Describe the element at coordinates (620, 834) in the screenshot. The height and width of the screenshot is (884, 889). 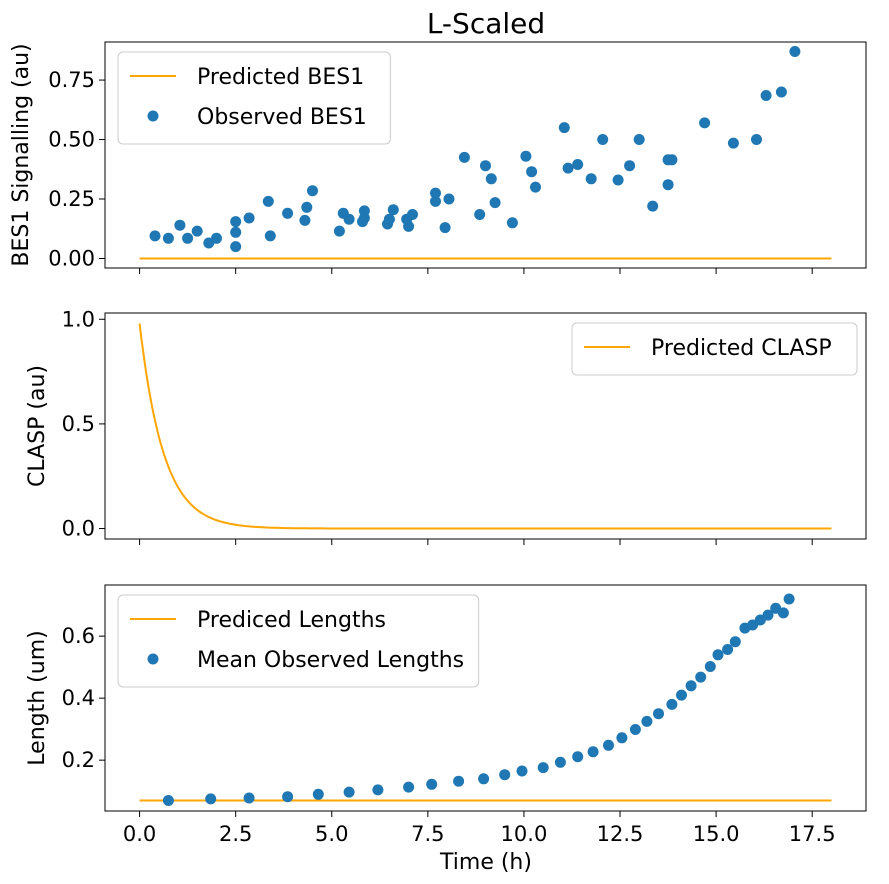
I see `x-tick-label: 12.5` at that location.